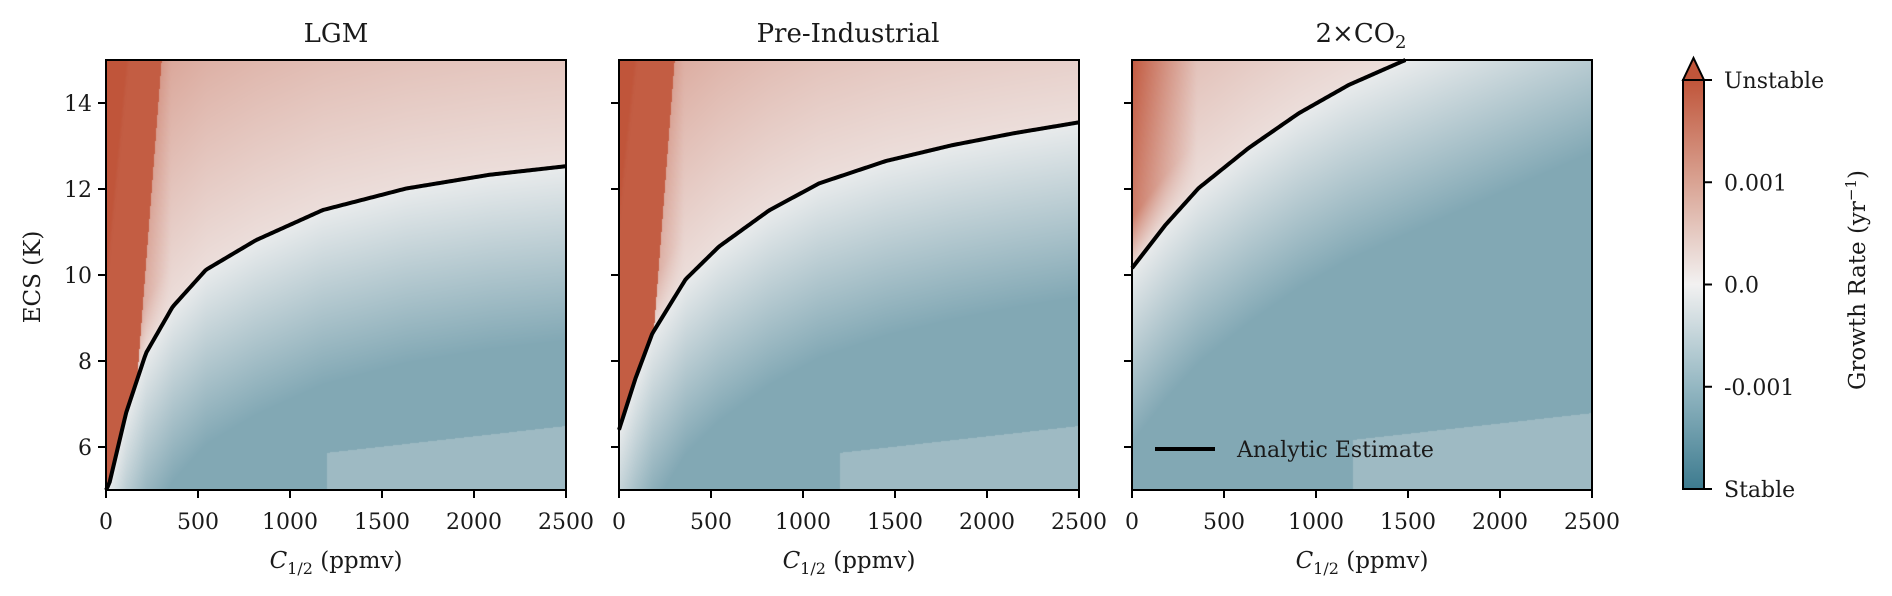 Image resolution: width=1892 pixels, height=596 pixels. I want to click on panel-title-2xco2-main: 2×CO, so click(1356, 34).